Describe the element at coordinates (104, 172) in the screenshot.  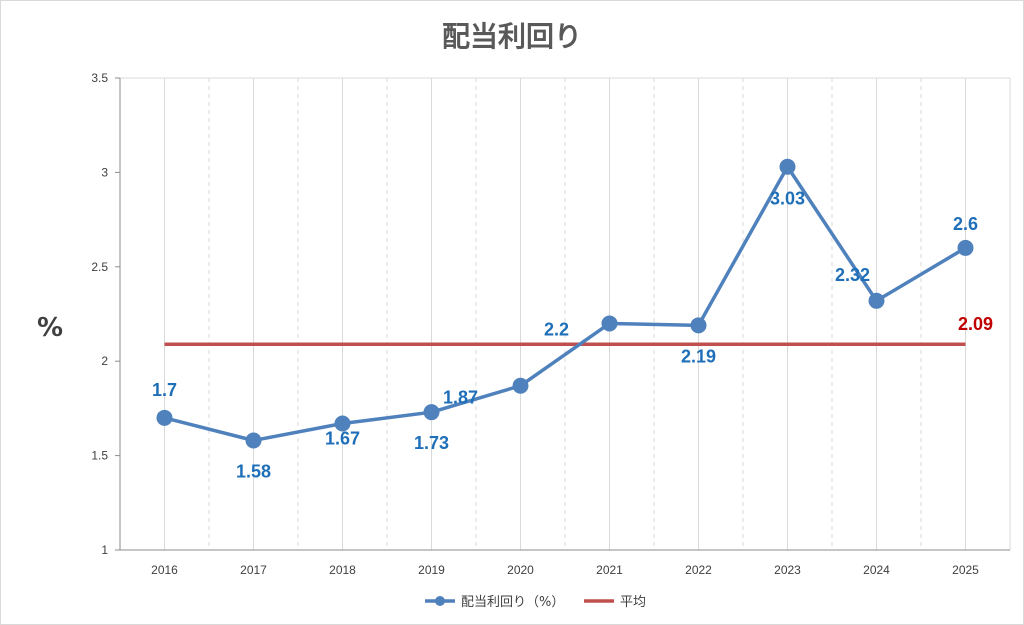
I see `y-tick-label: 3` at that location.